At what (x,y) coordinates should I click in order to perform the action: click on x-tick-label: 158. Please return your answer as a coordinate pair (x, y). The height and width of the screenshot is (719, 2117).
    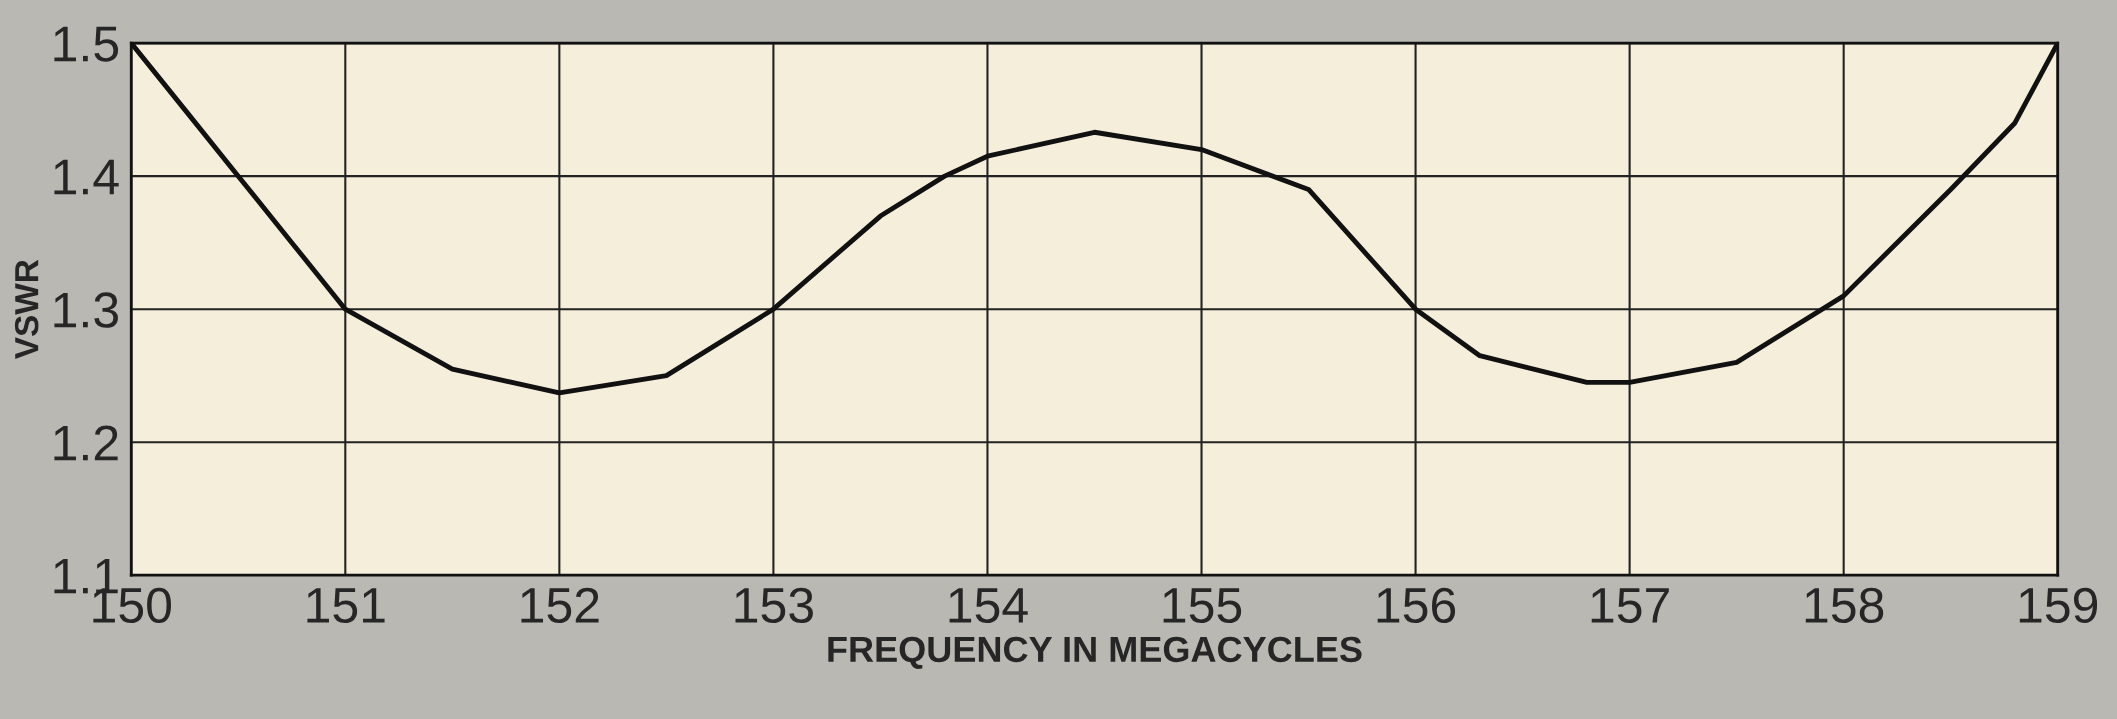
    Looking at the image, I should click on (1844, 605).